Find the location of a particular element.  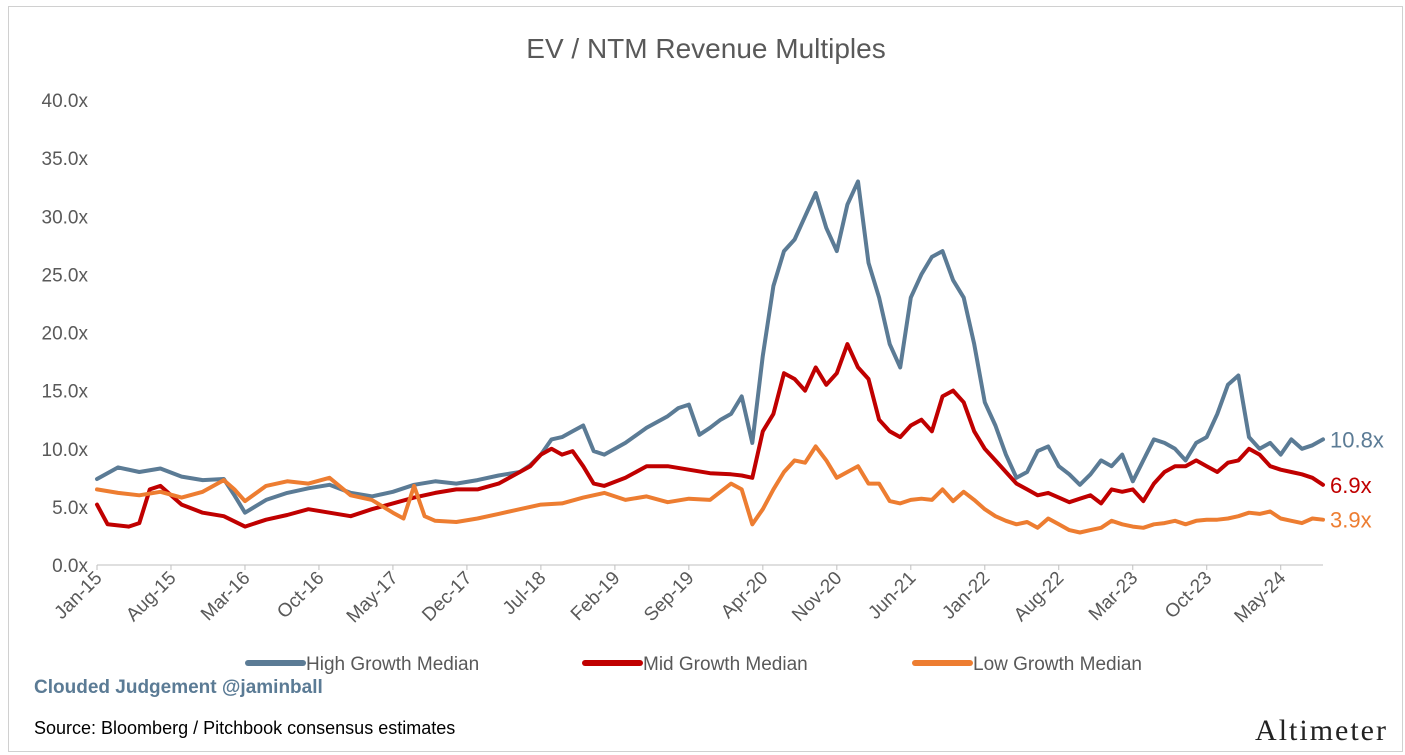

x-tick-label: Mar-23 is located at coordinates (1113, 596).